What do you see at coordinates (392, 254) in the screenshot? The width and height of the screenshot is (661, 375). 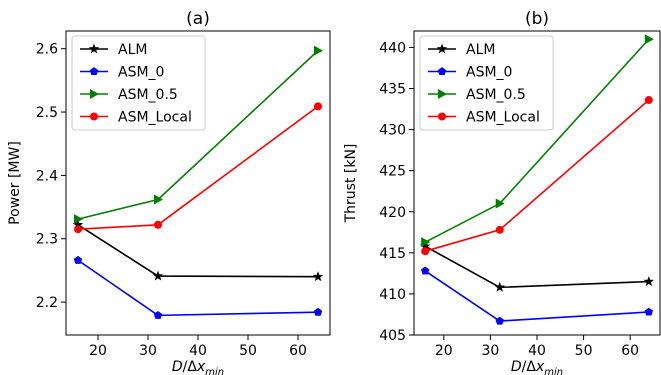 I see `y-tick-label: 415` at bounding box center [392, 254].